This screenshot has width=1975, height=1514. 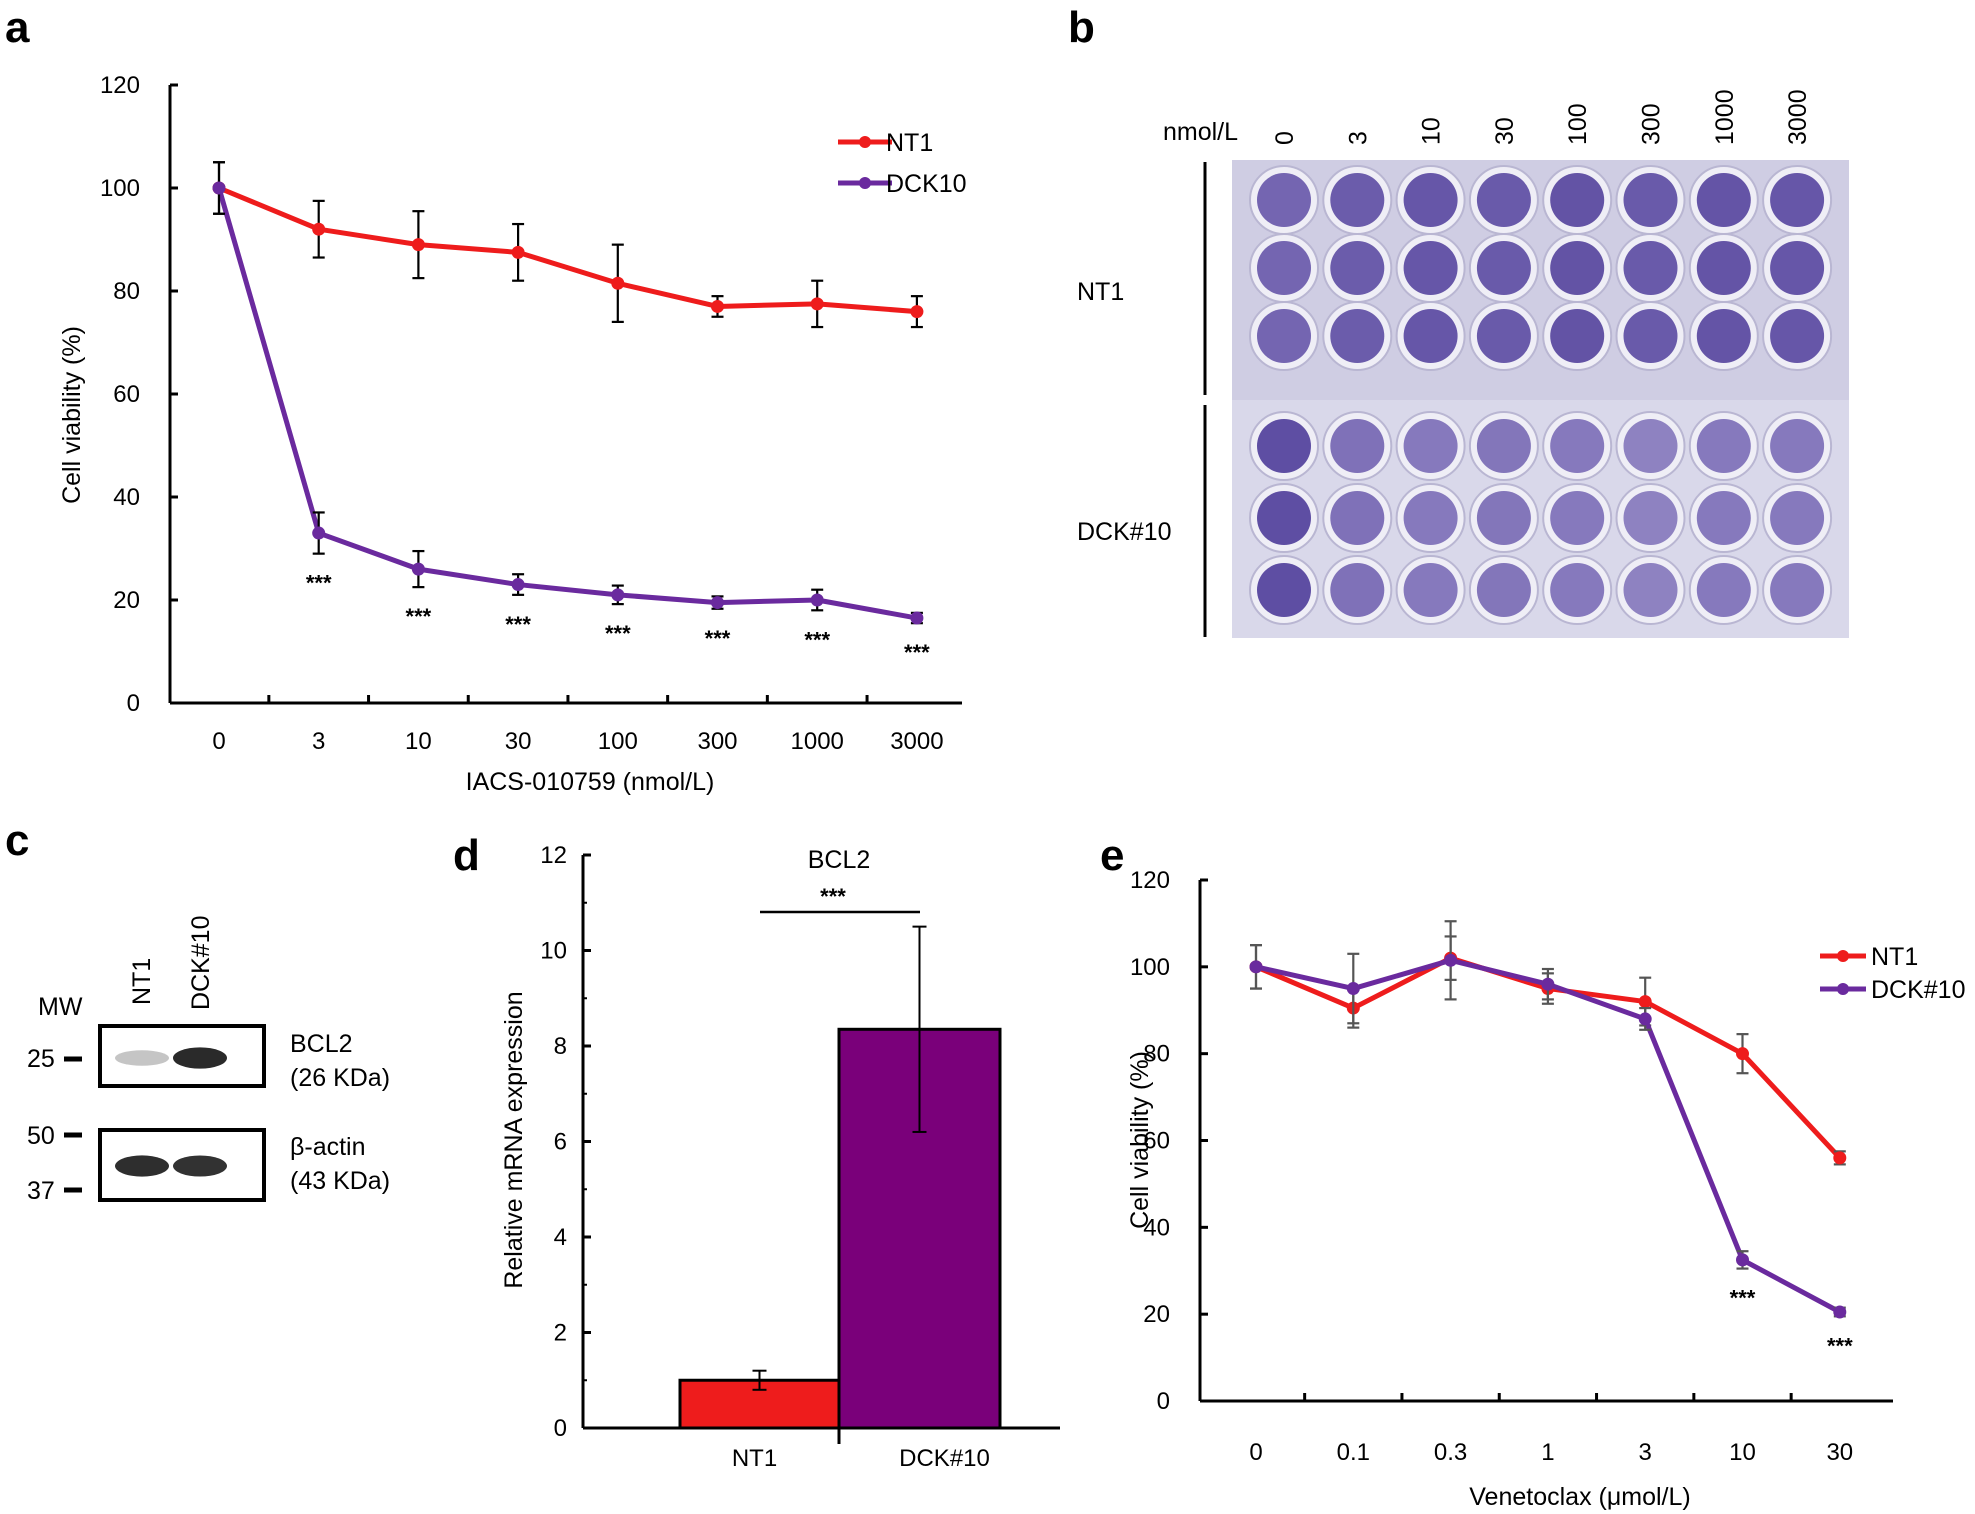 What do you see at coordinates (1285, 138) in the screenshot?
I see `concentration-label: 0` at bounding box center [1285, 138].